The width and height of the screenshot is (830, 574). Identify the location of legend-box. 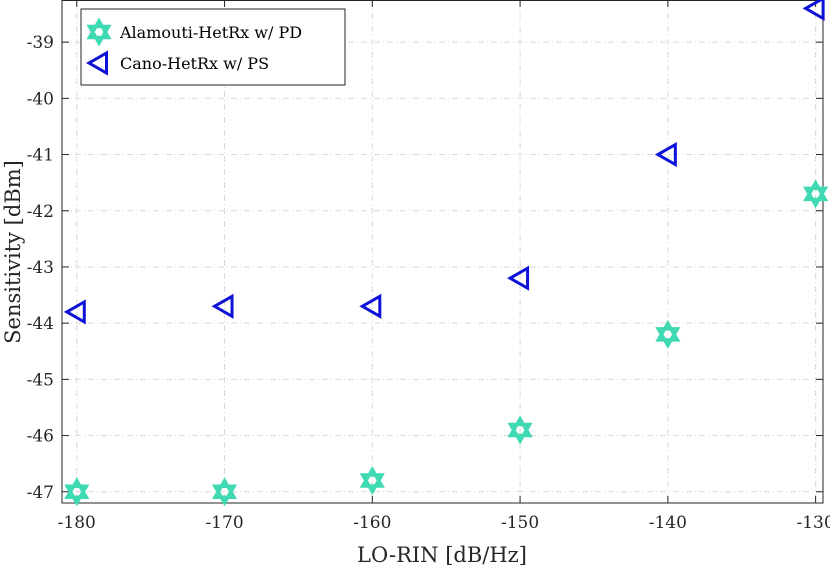
(213, 47).